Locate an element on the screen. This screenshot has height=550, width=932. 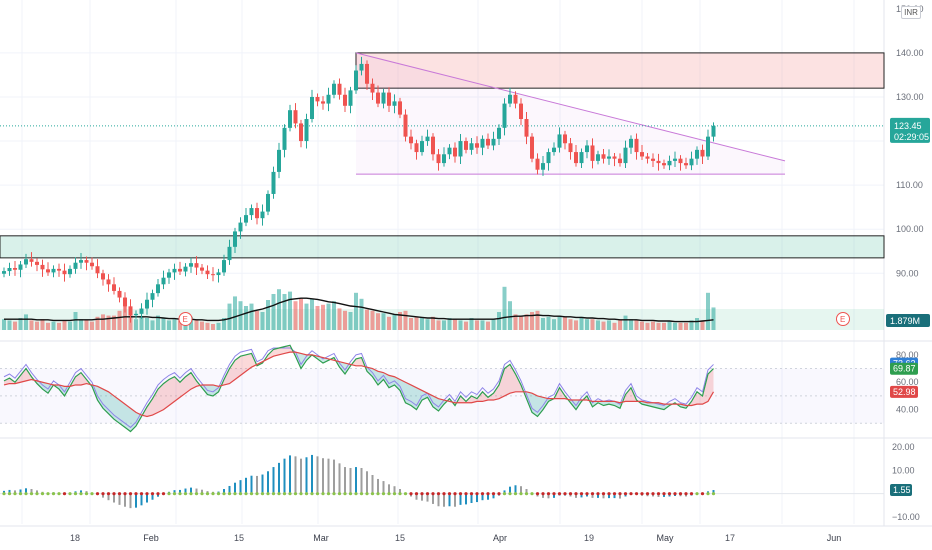
price-tick: 90.00 is located at coordinates (907, 273).